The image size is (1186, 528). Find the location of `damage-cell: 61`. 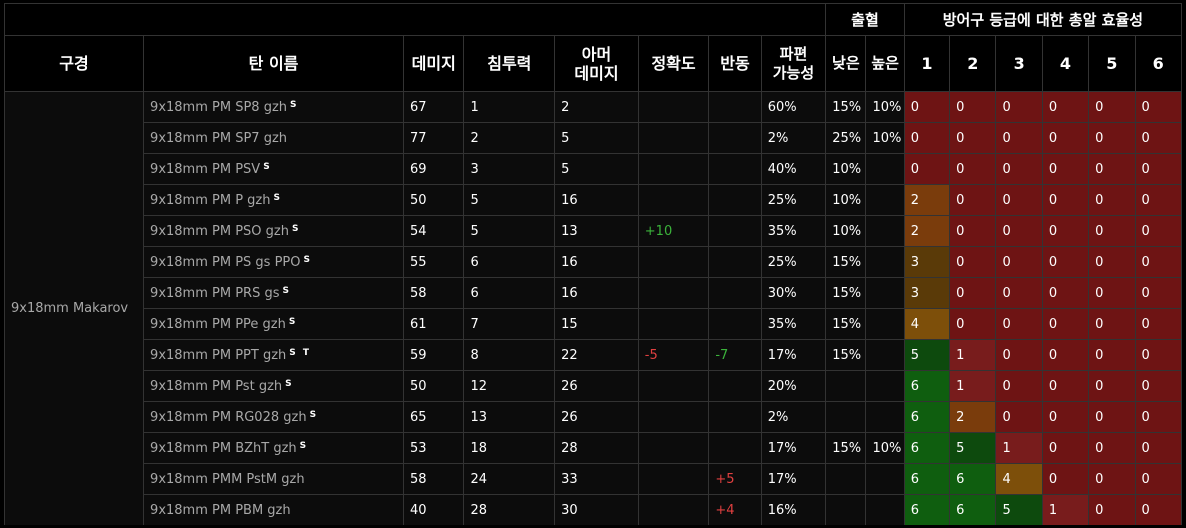

damage-cell: 61 is located at coordinates (434, 324).